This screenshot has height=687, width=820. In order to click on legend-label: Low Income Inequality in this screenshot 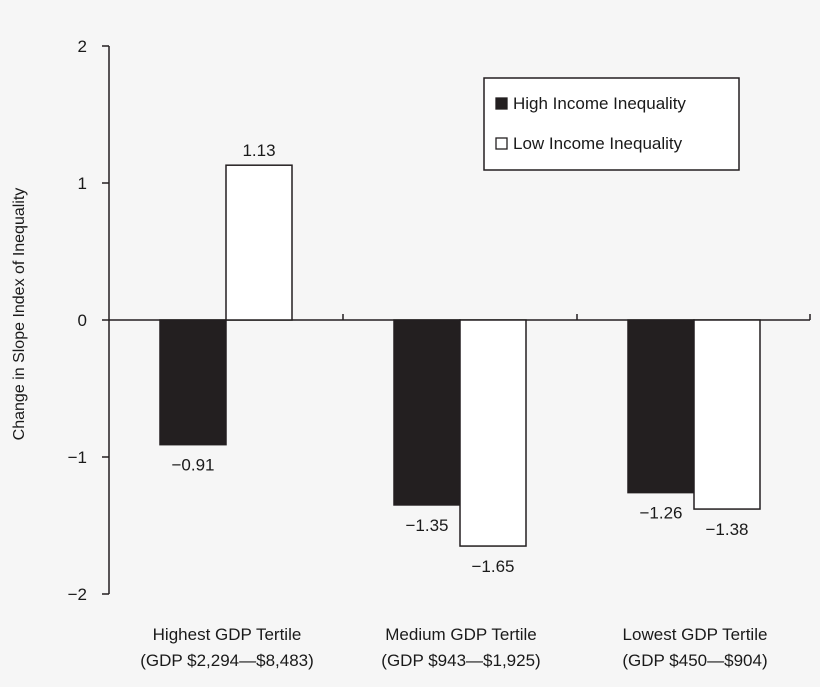, I will do `click(598, 143)`.